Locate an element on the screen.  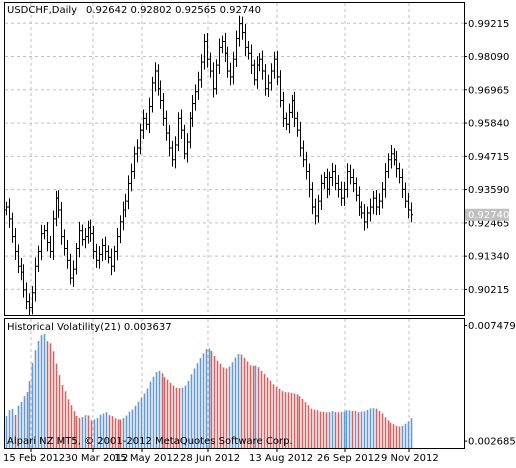
time-tick-label: 15 Feb 2012 is located at coordinates (34, 458).